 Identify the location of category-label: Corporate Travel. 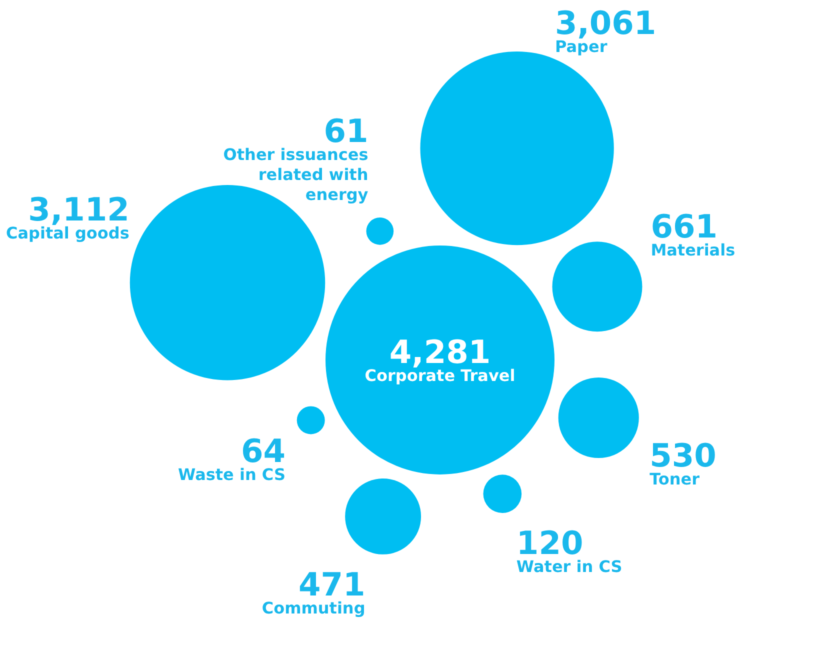
(440, 375).